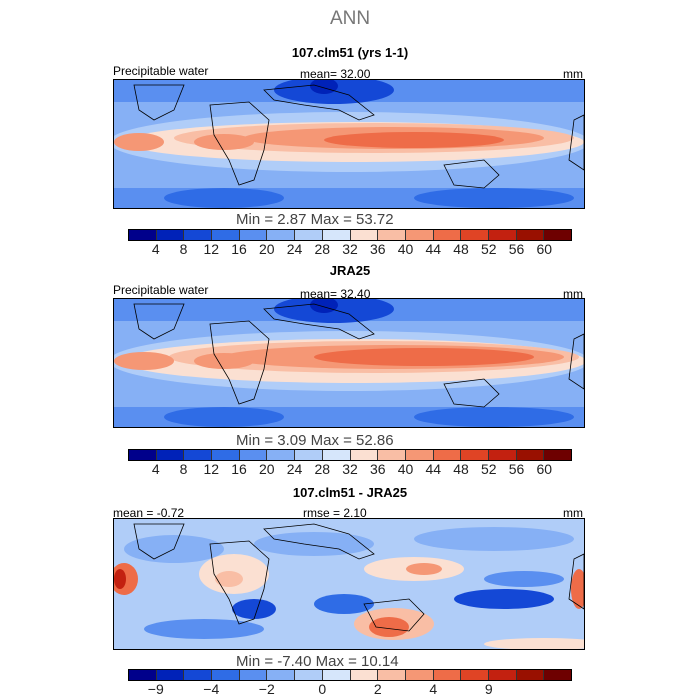  I want to click on panel-2-colorbar, so click(350, 455).